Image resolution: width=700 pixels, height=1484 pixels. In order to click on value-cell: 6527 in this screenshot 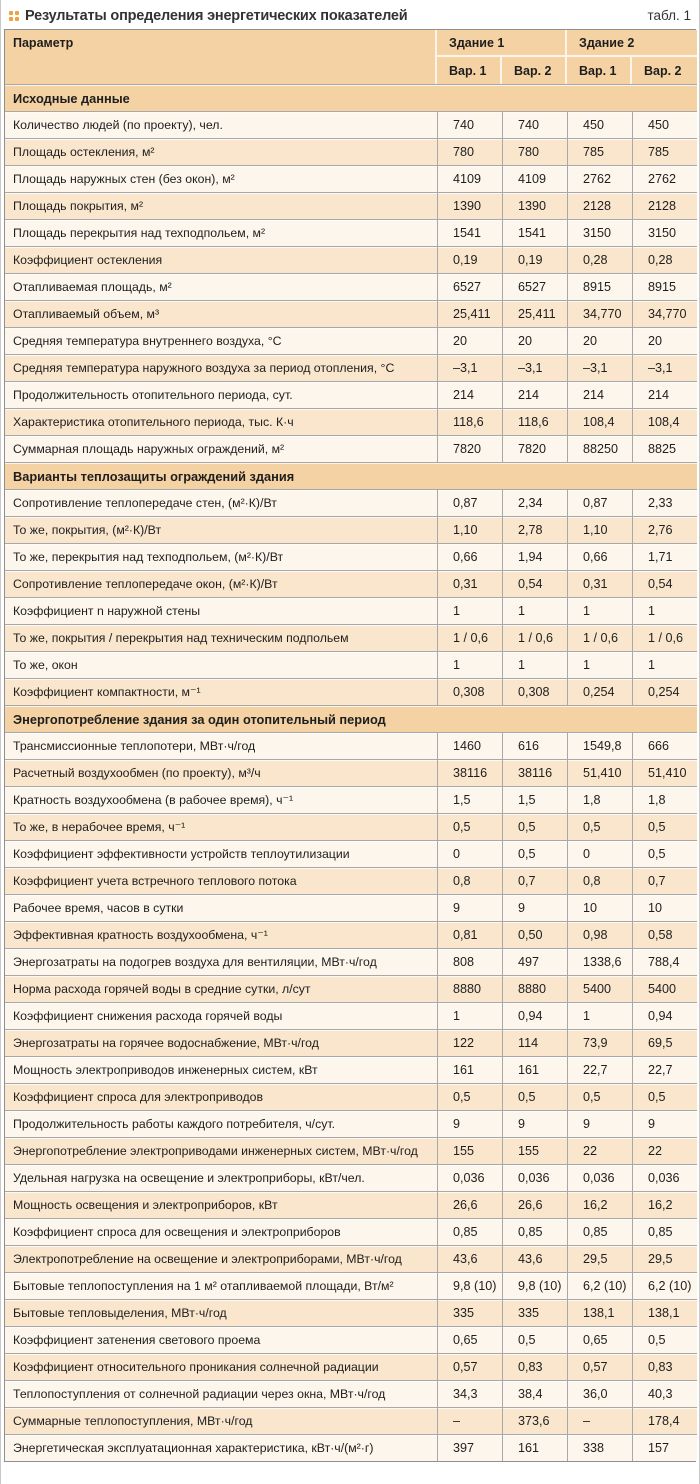, I will do `click(469, 286)`.